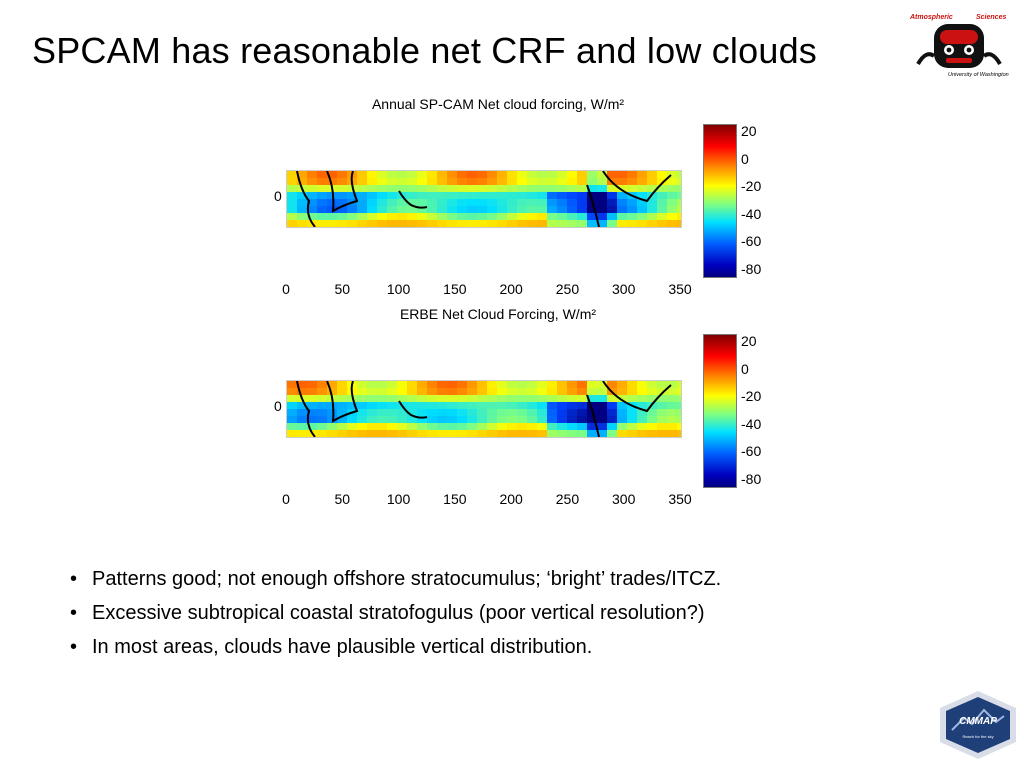 The width and height of the screenshot is (1024, 768). I want to click on logo-word-atmospheric: Atmospheric, so click(931, 17).